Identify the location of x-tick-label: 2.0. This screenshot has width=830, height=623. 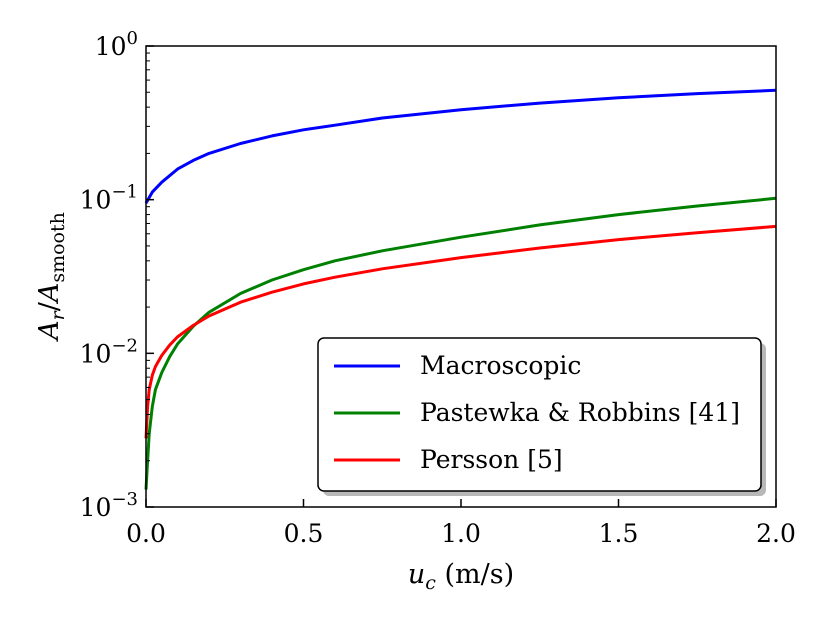
(776, 533).